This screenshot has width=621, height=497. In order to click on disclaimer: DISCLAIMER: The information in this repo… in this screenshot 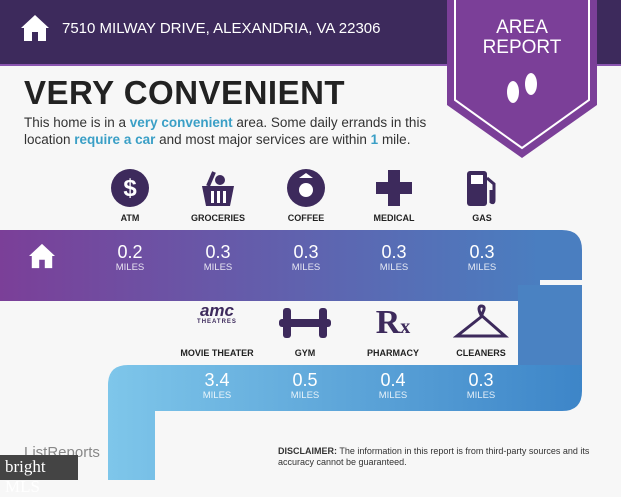, I will do `click(434, 456)`.